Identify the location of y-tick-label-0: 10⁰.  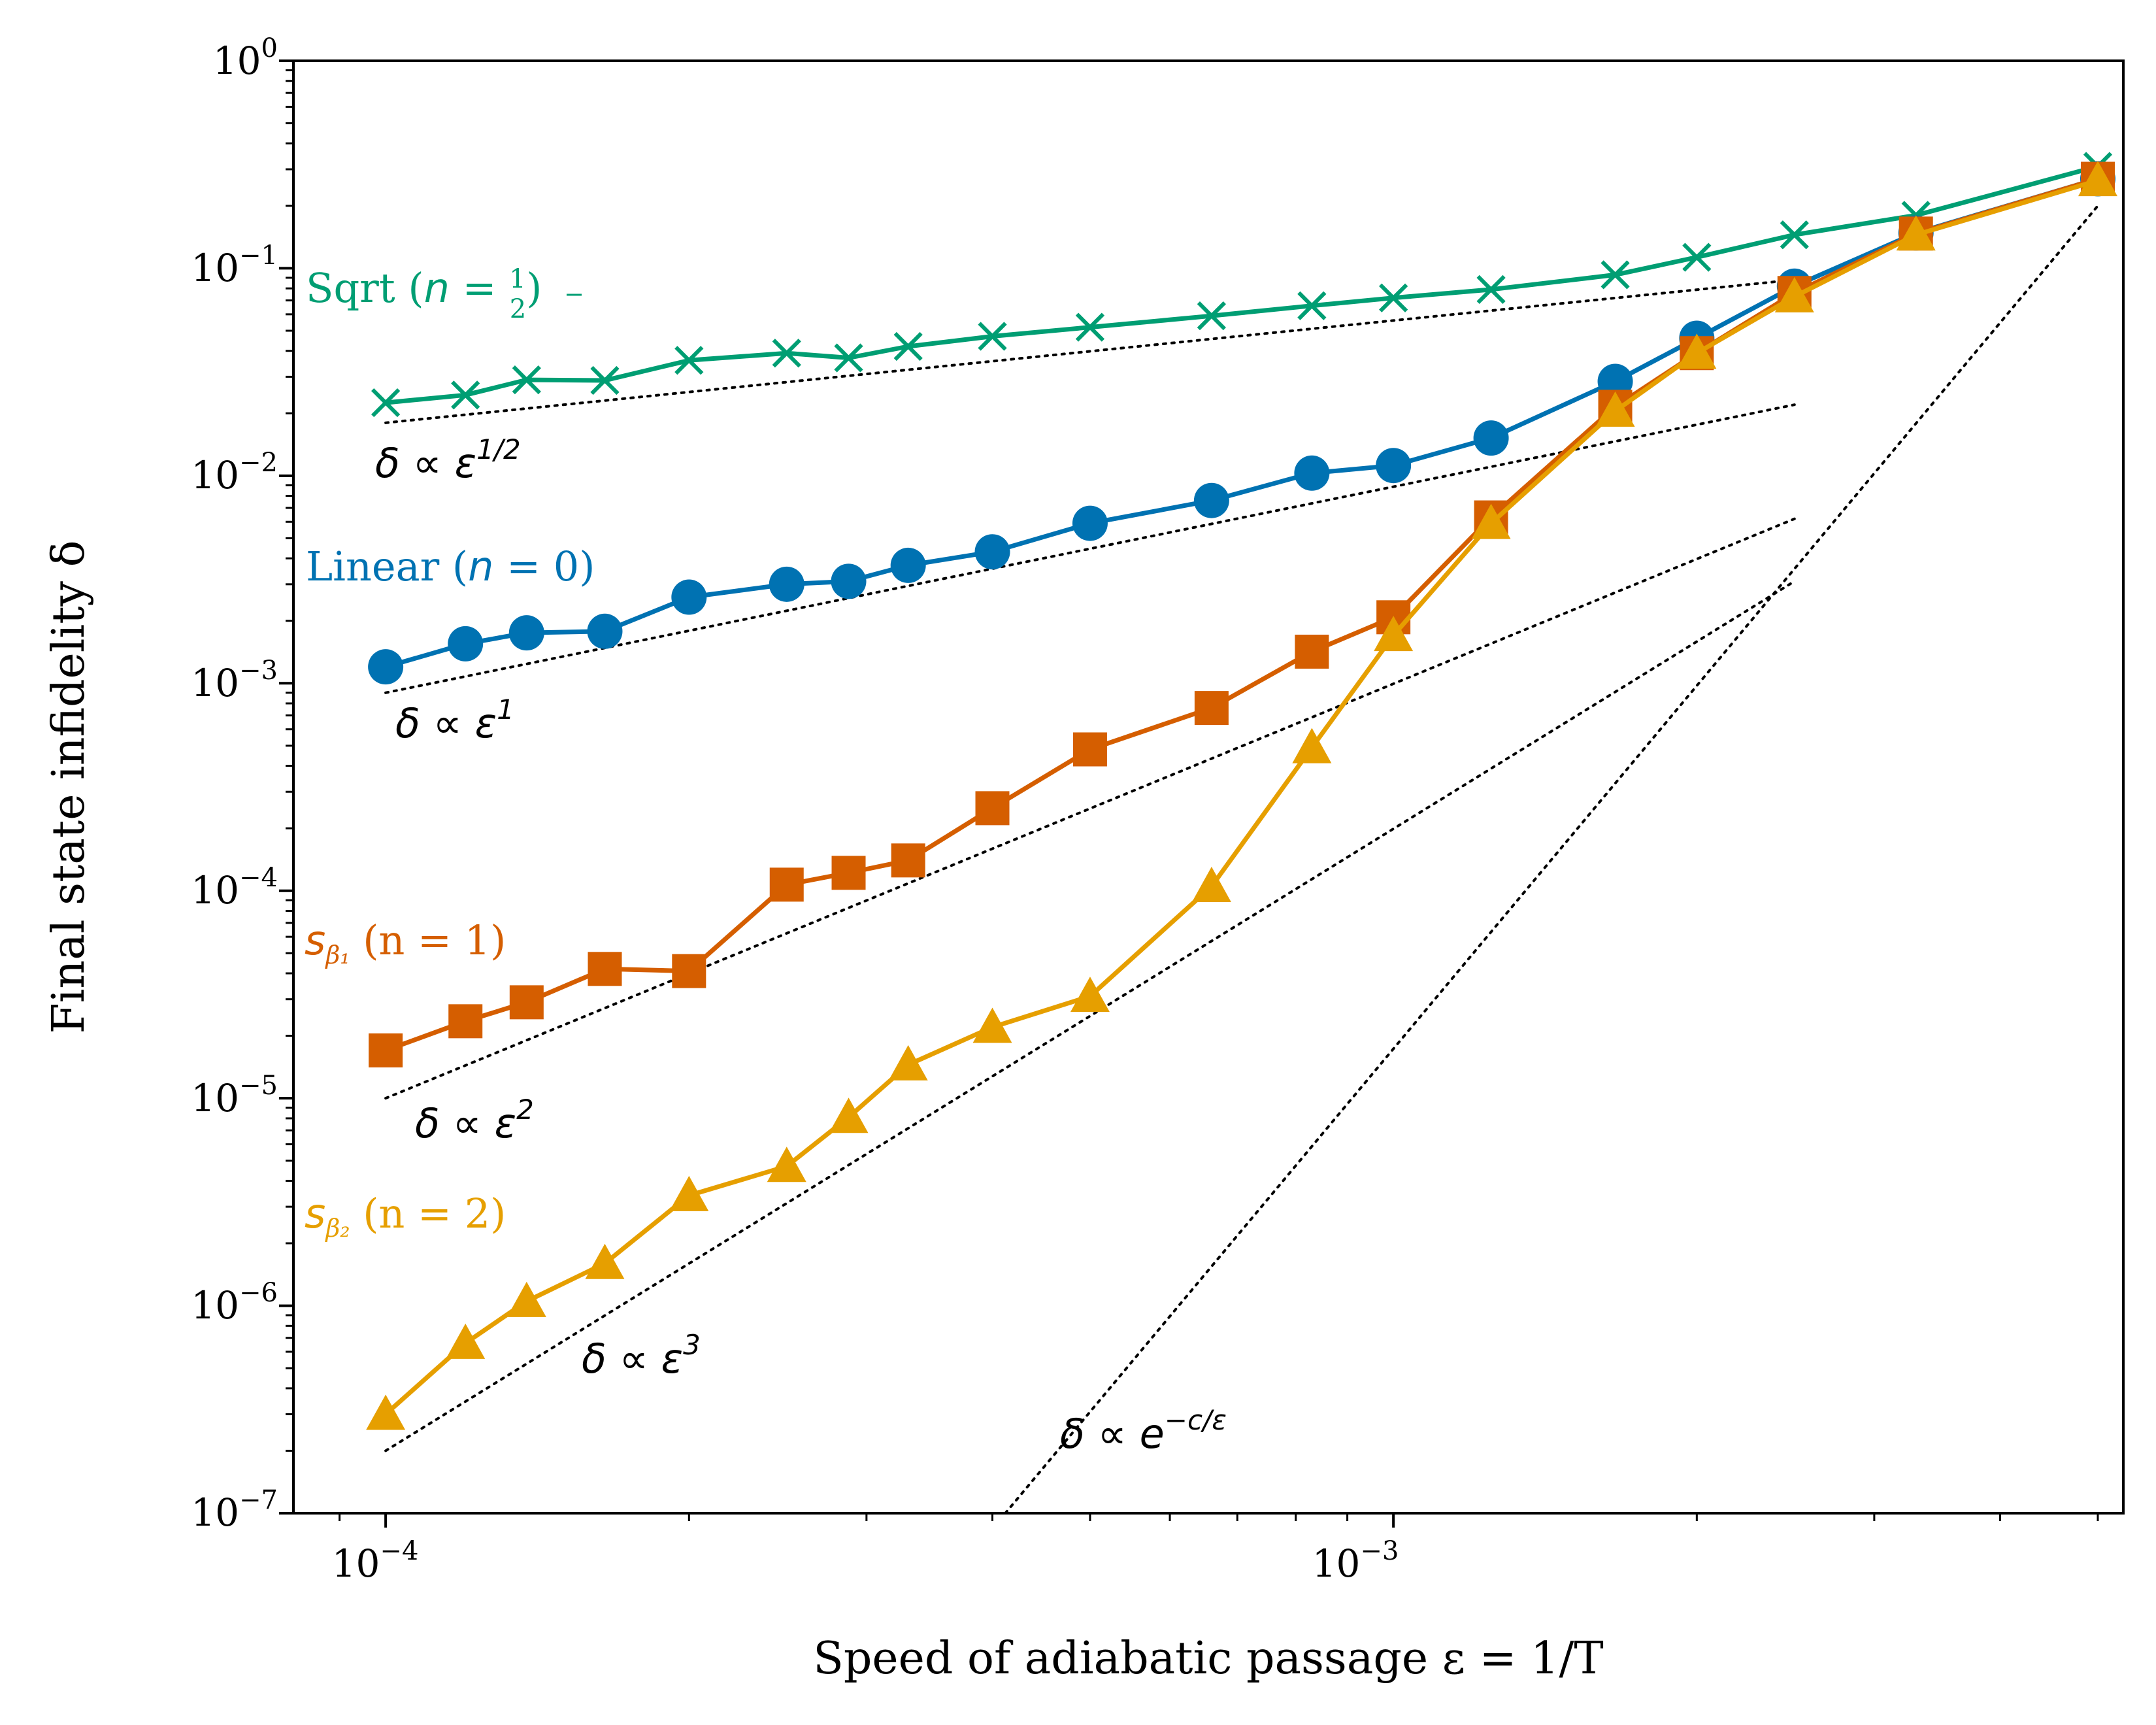
(245, 58).